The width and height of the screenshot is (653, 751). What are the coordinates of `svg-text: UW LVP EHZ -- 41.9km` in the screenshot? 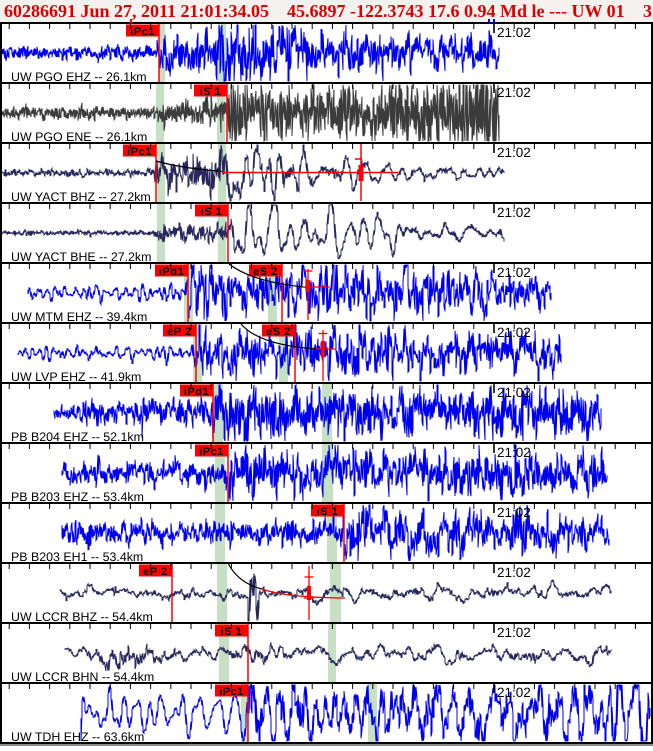 It's located at (76, 377).